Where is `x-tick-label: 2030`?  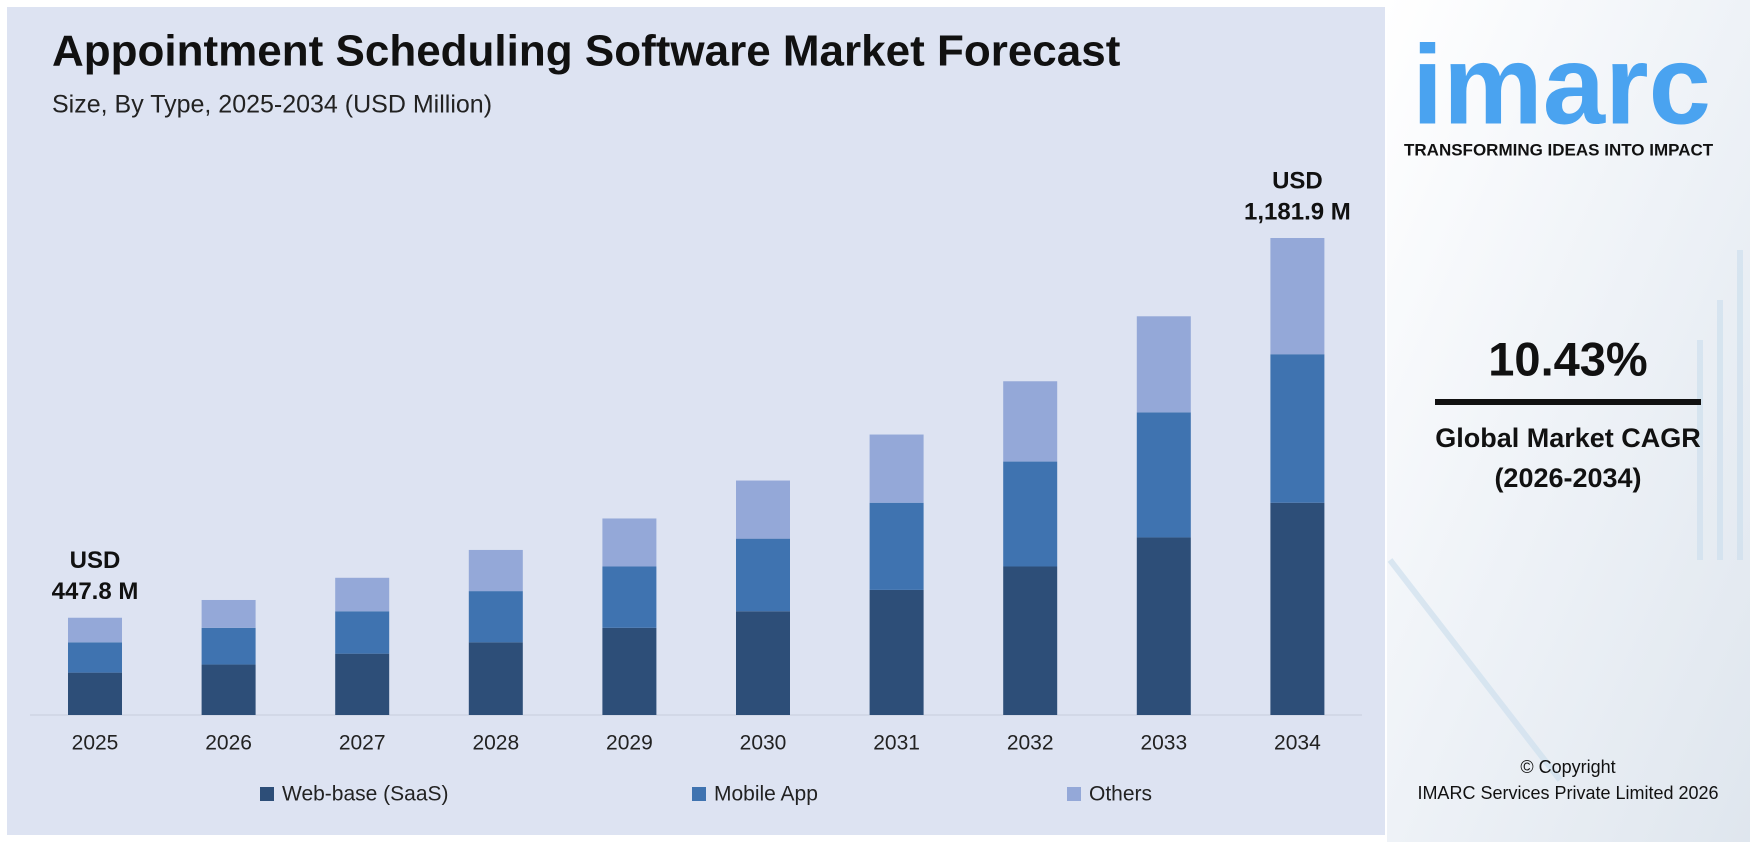
x-tick-label: 2030 is located at coordinates (763, 743).